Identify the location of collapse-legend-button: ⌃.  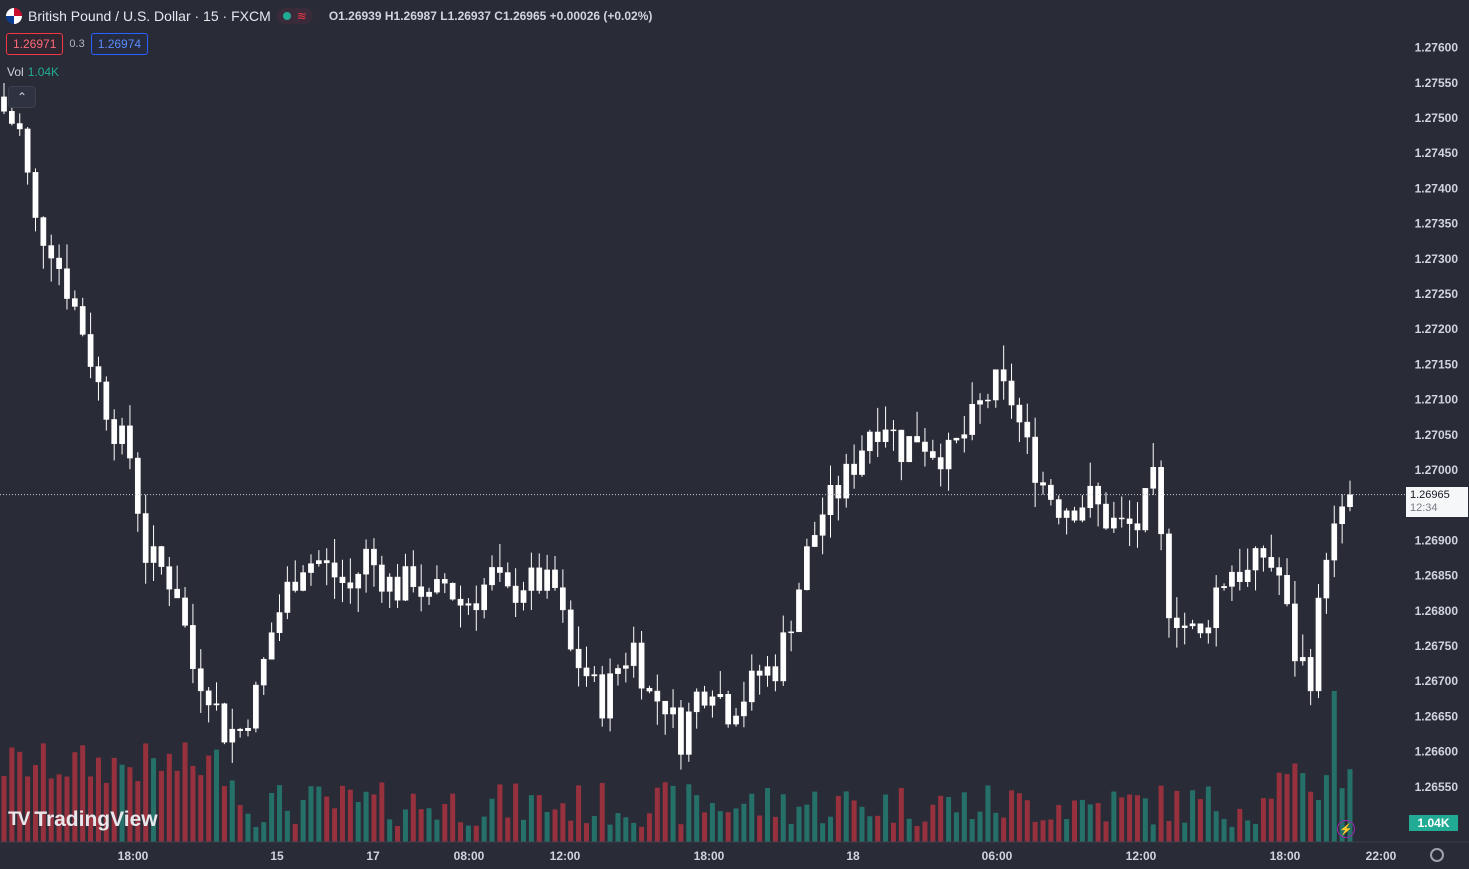
(22, 97).